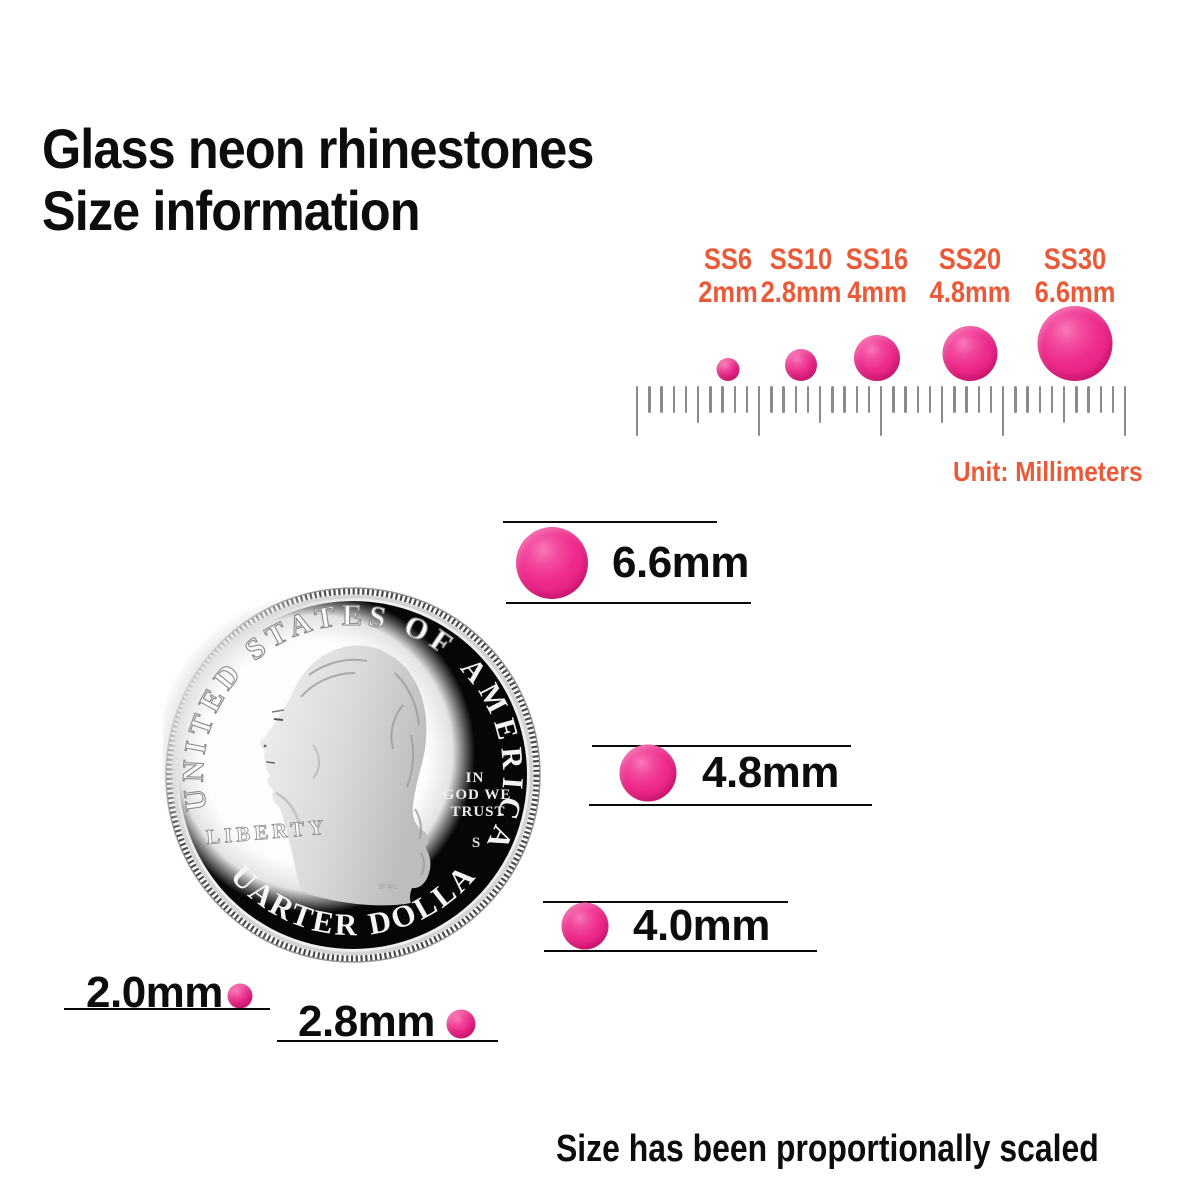  I want to click on size-row-label: 4.8mm, so click(770, 772).